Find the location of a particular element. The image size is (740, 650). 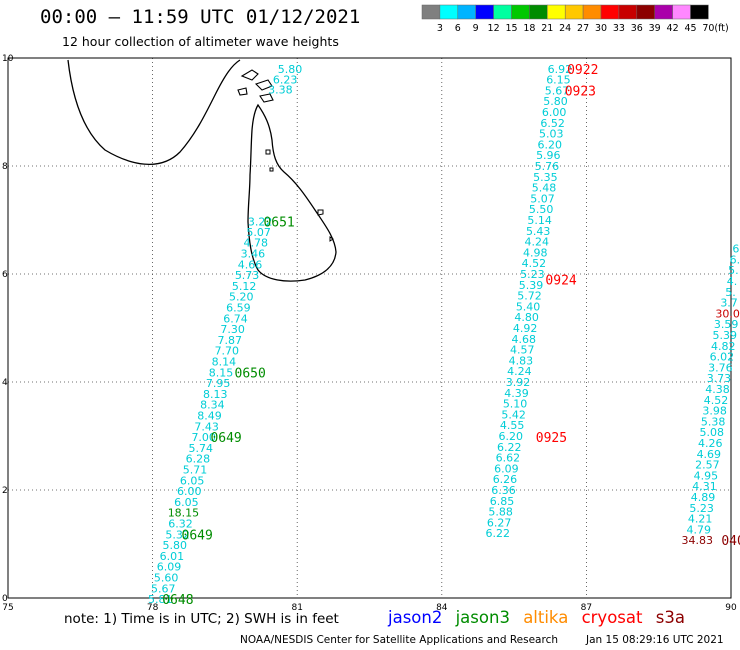

map-title: 00:00 – 11:59 UTC 01/12/2021 is located at coordinates (200, 17).